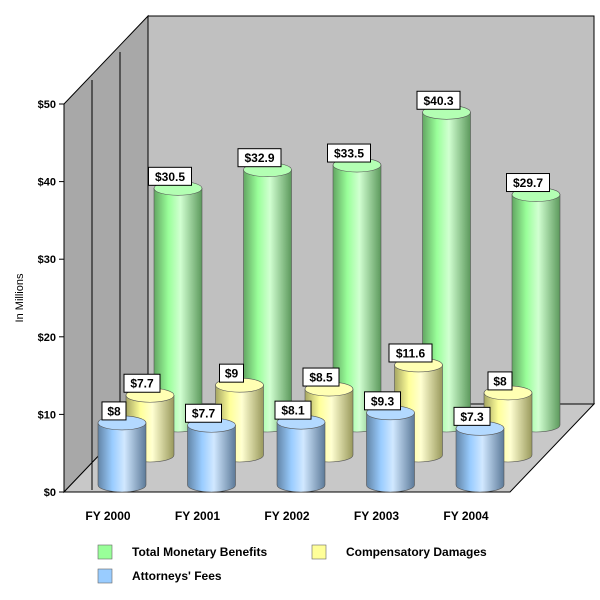  Describe the element at coordinates (47, 415) in the screenshot. I see `y-tick-label: $10` at that location.